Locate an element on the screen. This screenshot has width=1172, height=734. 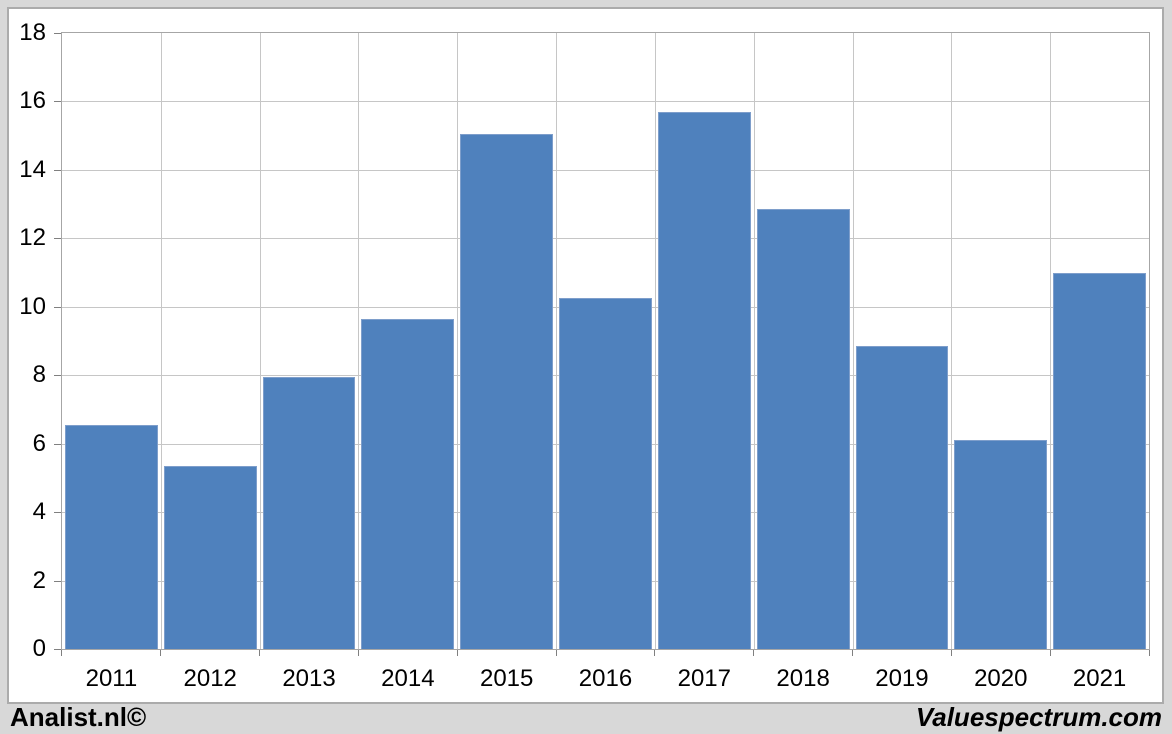
y-tick-label-0: 0 is located at coordinates (39, 648).